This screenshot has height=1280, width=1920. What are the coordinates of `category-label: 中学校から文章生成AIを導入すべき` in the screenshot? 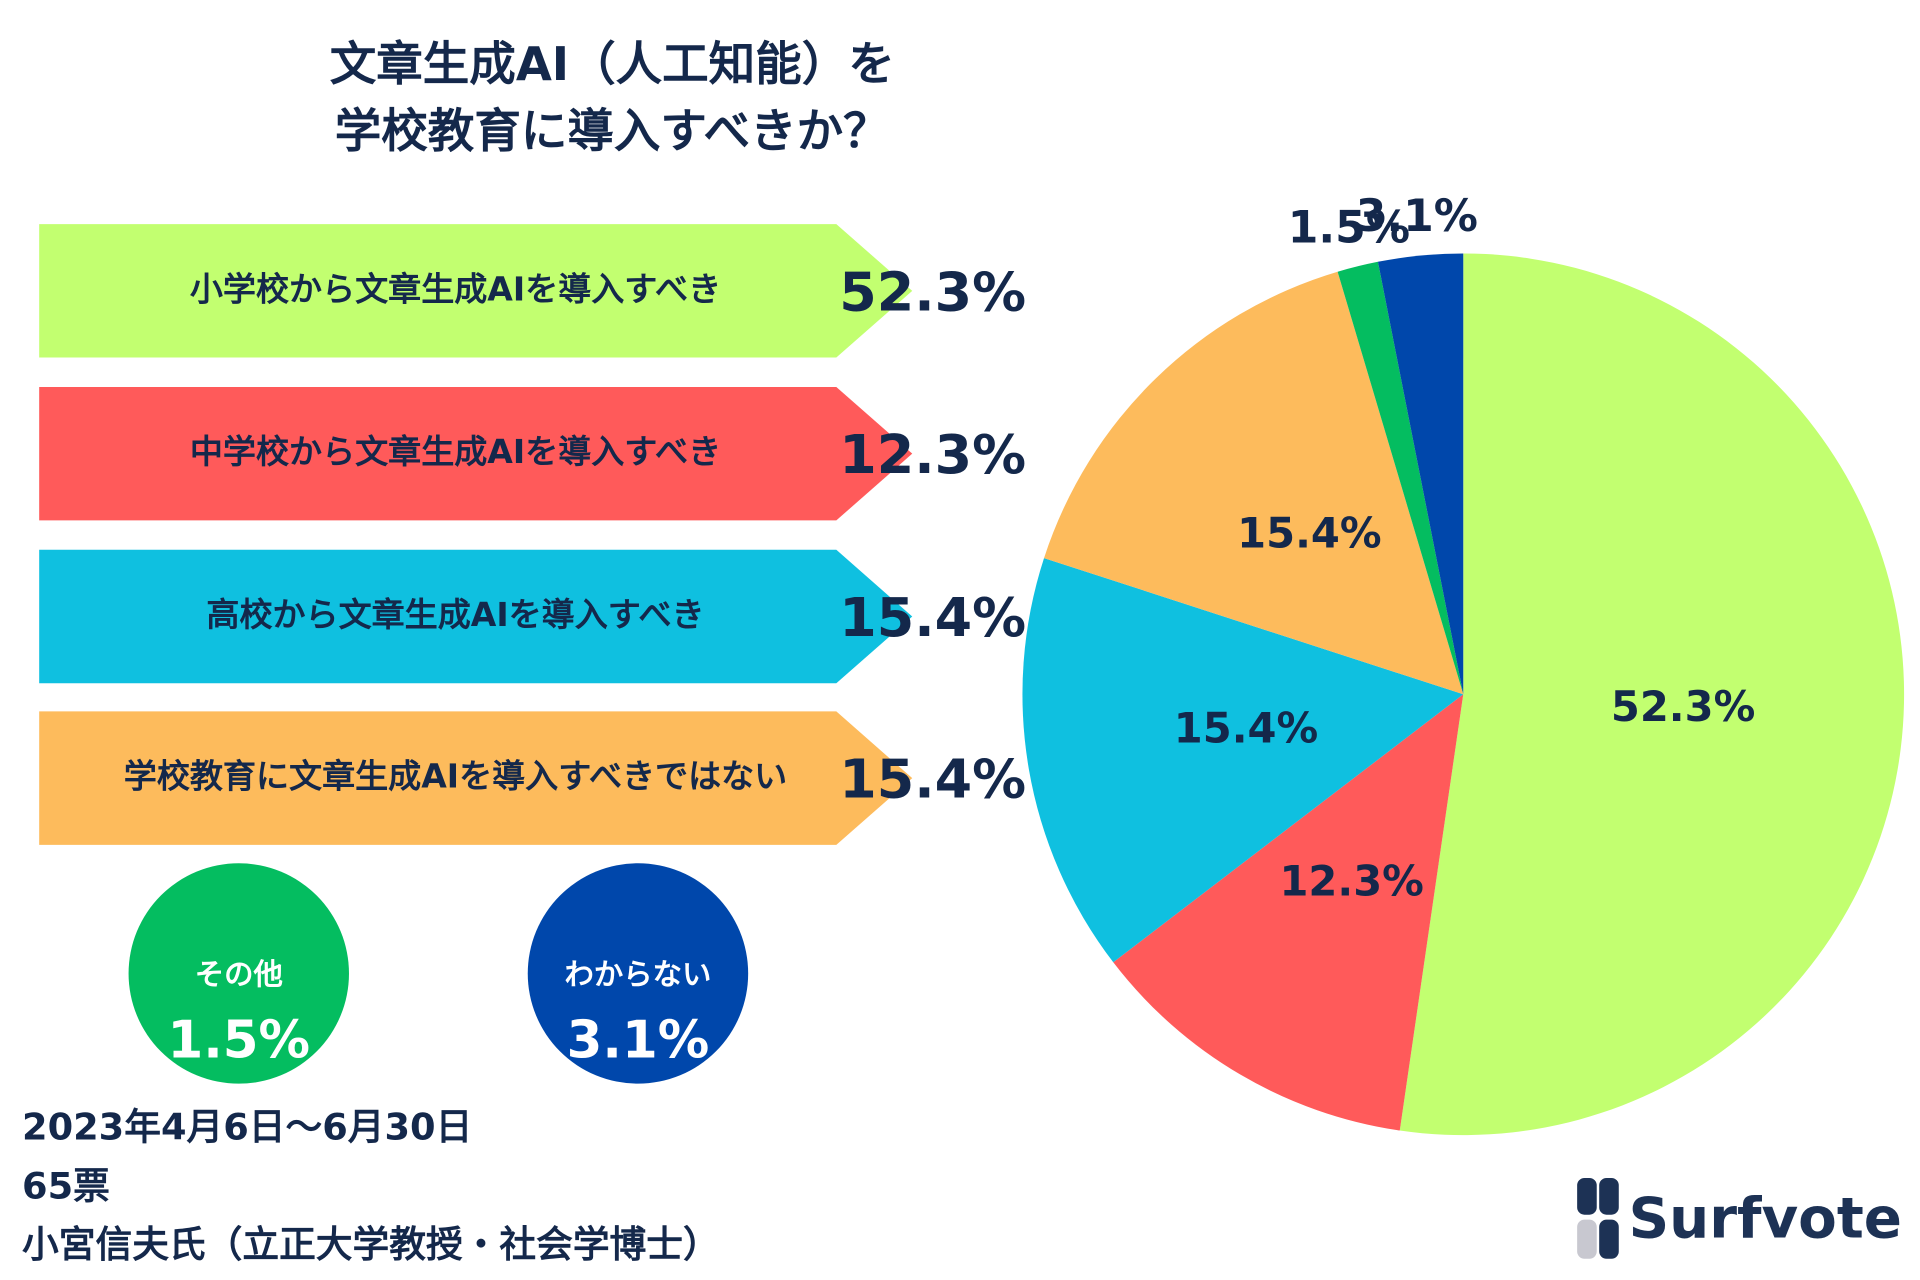 It's located at (455, 451).